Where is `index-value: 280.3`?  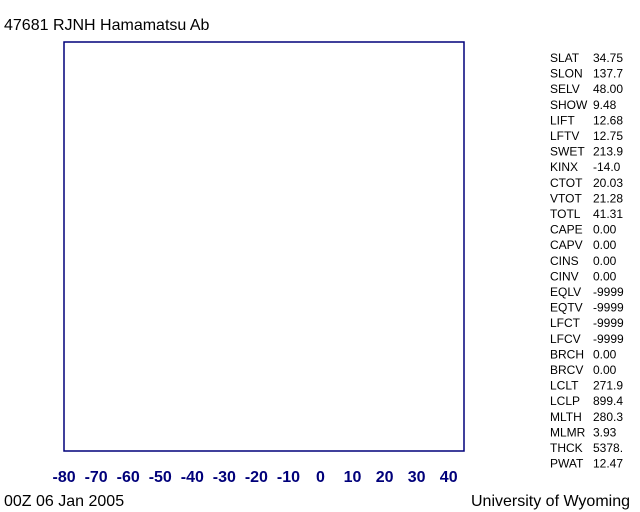
index-value: 280.3 is located at coordinates (608, 417).